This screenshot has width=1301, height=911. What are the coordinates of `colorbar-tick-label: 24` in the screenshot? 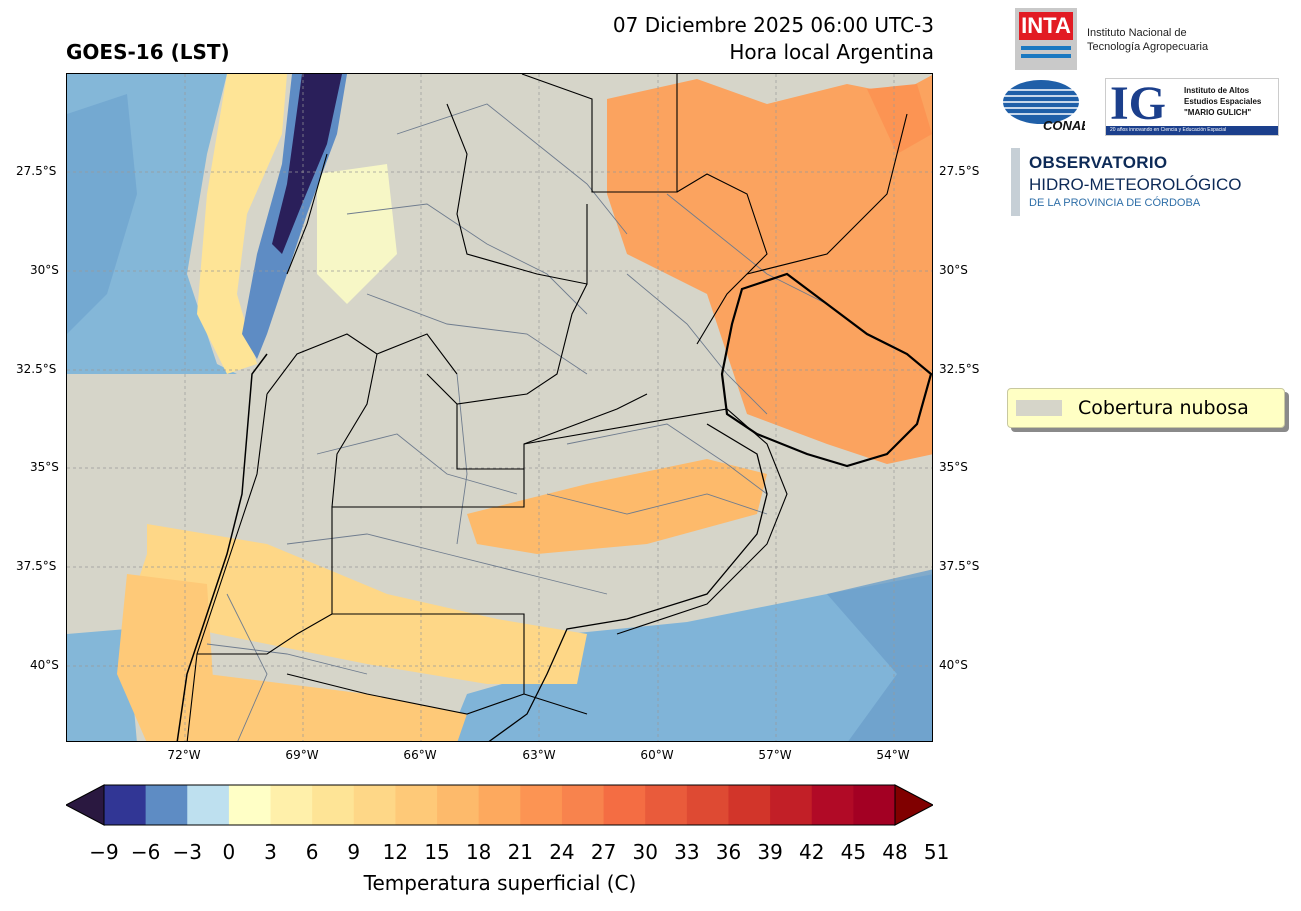 It's located at (562, 852).